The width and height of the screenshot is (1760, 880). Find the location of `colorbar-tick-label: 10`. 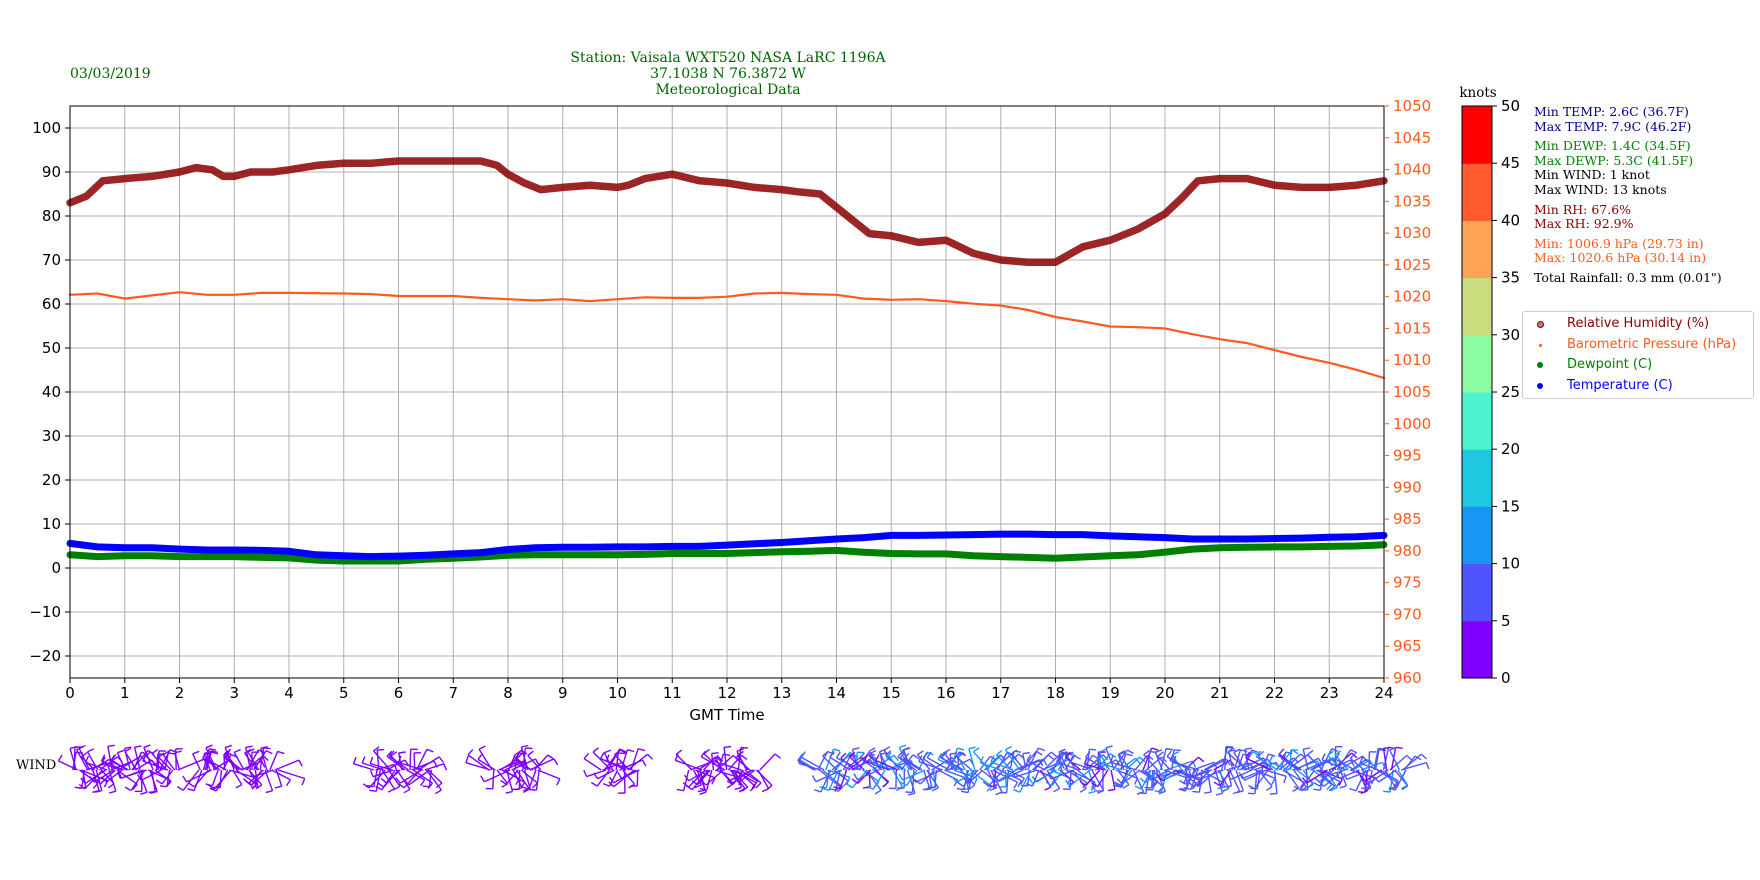

colorbar-tick-label: 10 is located at coordinates (1510, 564).